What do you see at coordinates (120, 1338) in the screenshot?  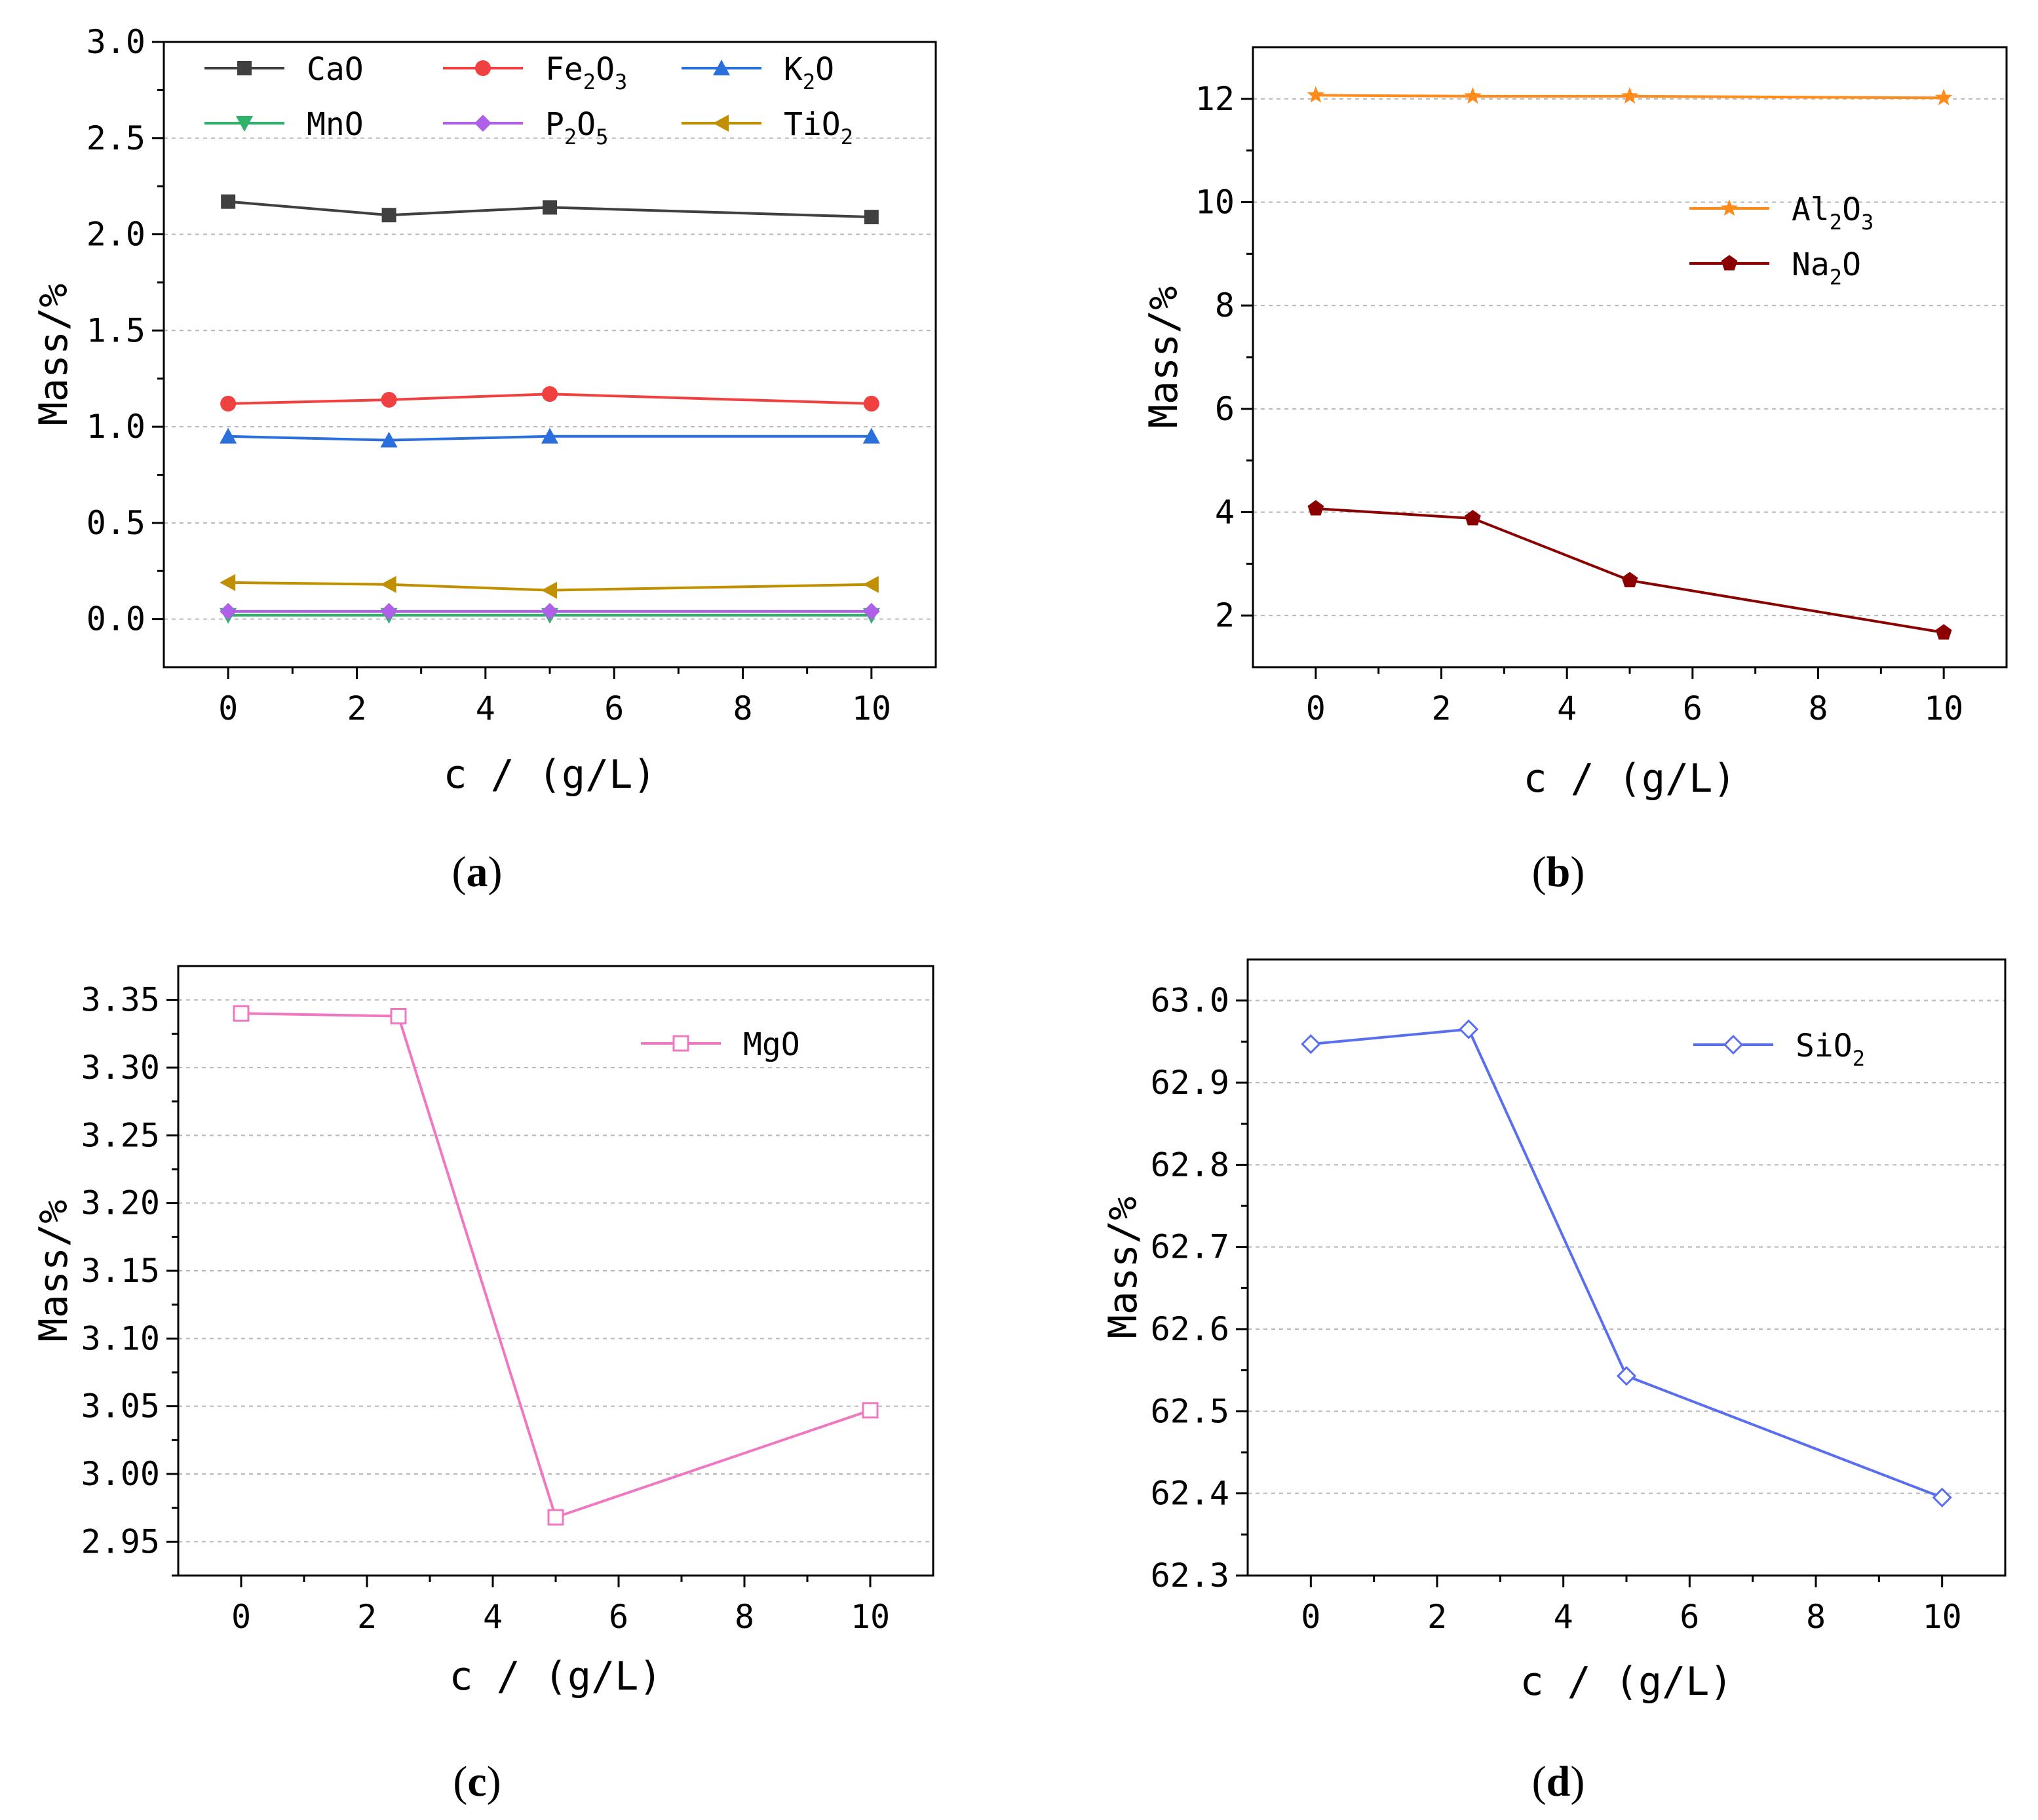 I see `y-tick-label: 3.10` at bounding box center [120, 1338].